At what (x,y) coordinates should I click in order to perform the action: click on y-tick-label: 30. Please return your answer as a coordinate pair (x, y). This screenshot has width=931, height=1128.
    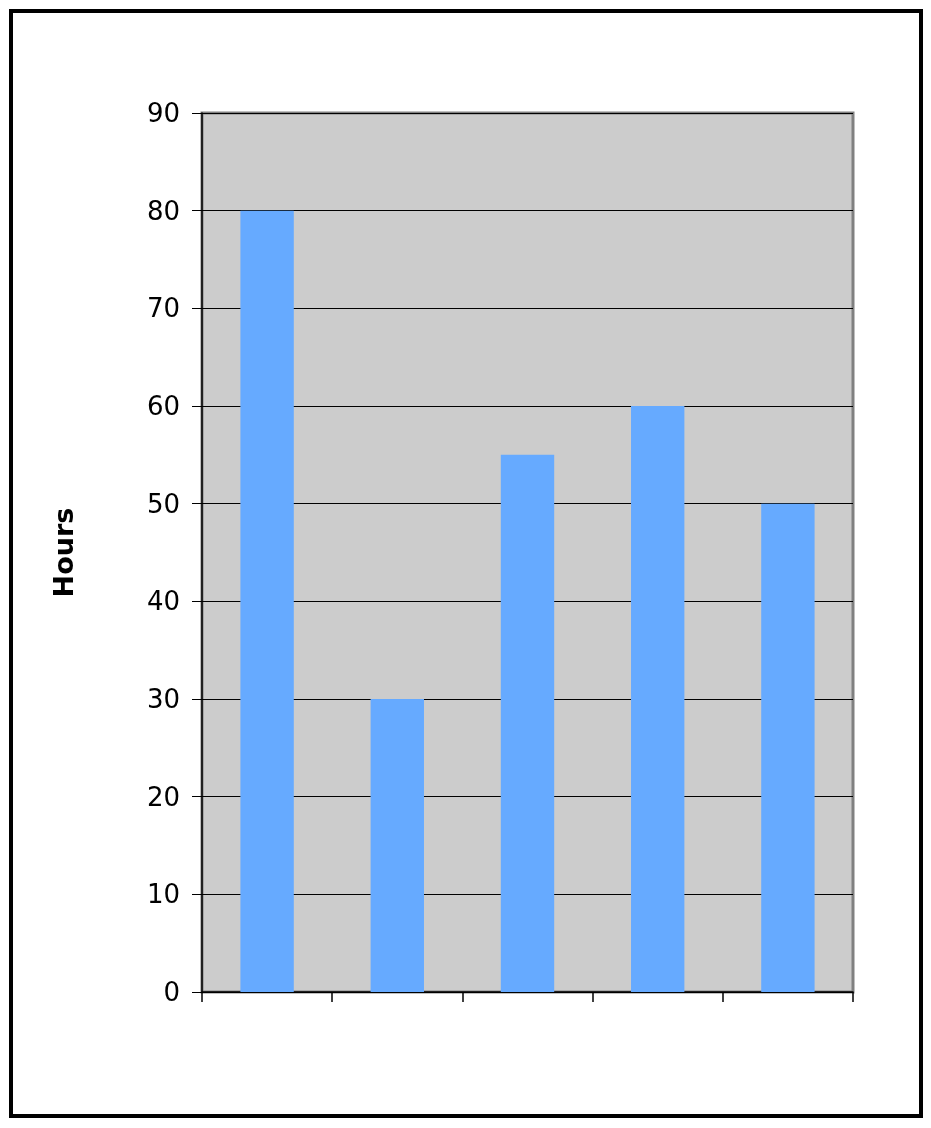
    Looking at the image, I should click on (163, 699).